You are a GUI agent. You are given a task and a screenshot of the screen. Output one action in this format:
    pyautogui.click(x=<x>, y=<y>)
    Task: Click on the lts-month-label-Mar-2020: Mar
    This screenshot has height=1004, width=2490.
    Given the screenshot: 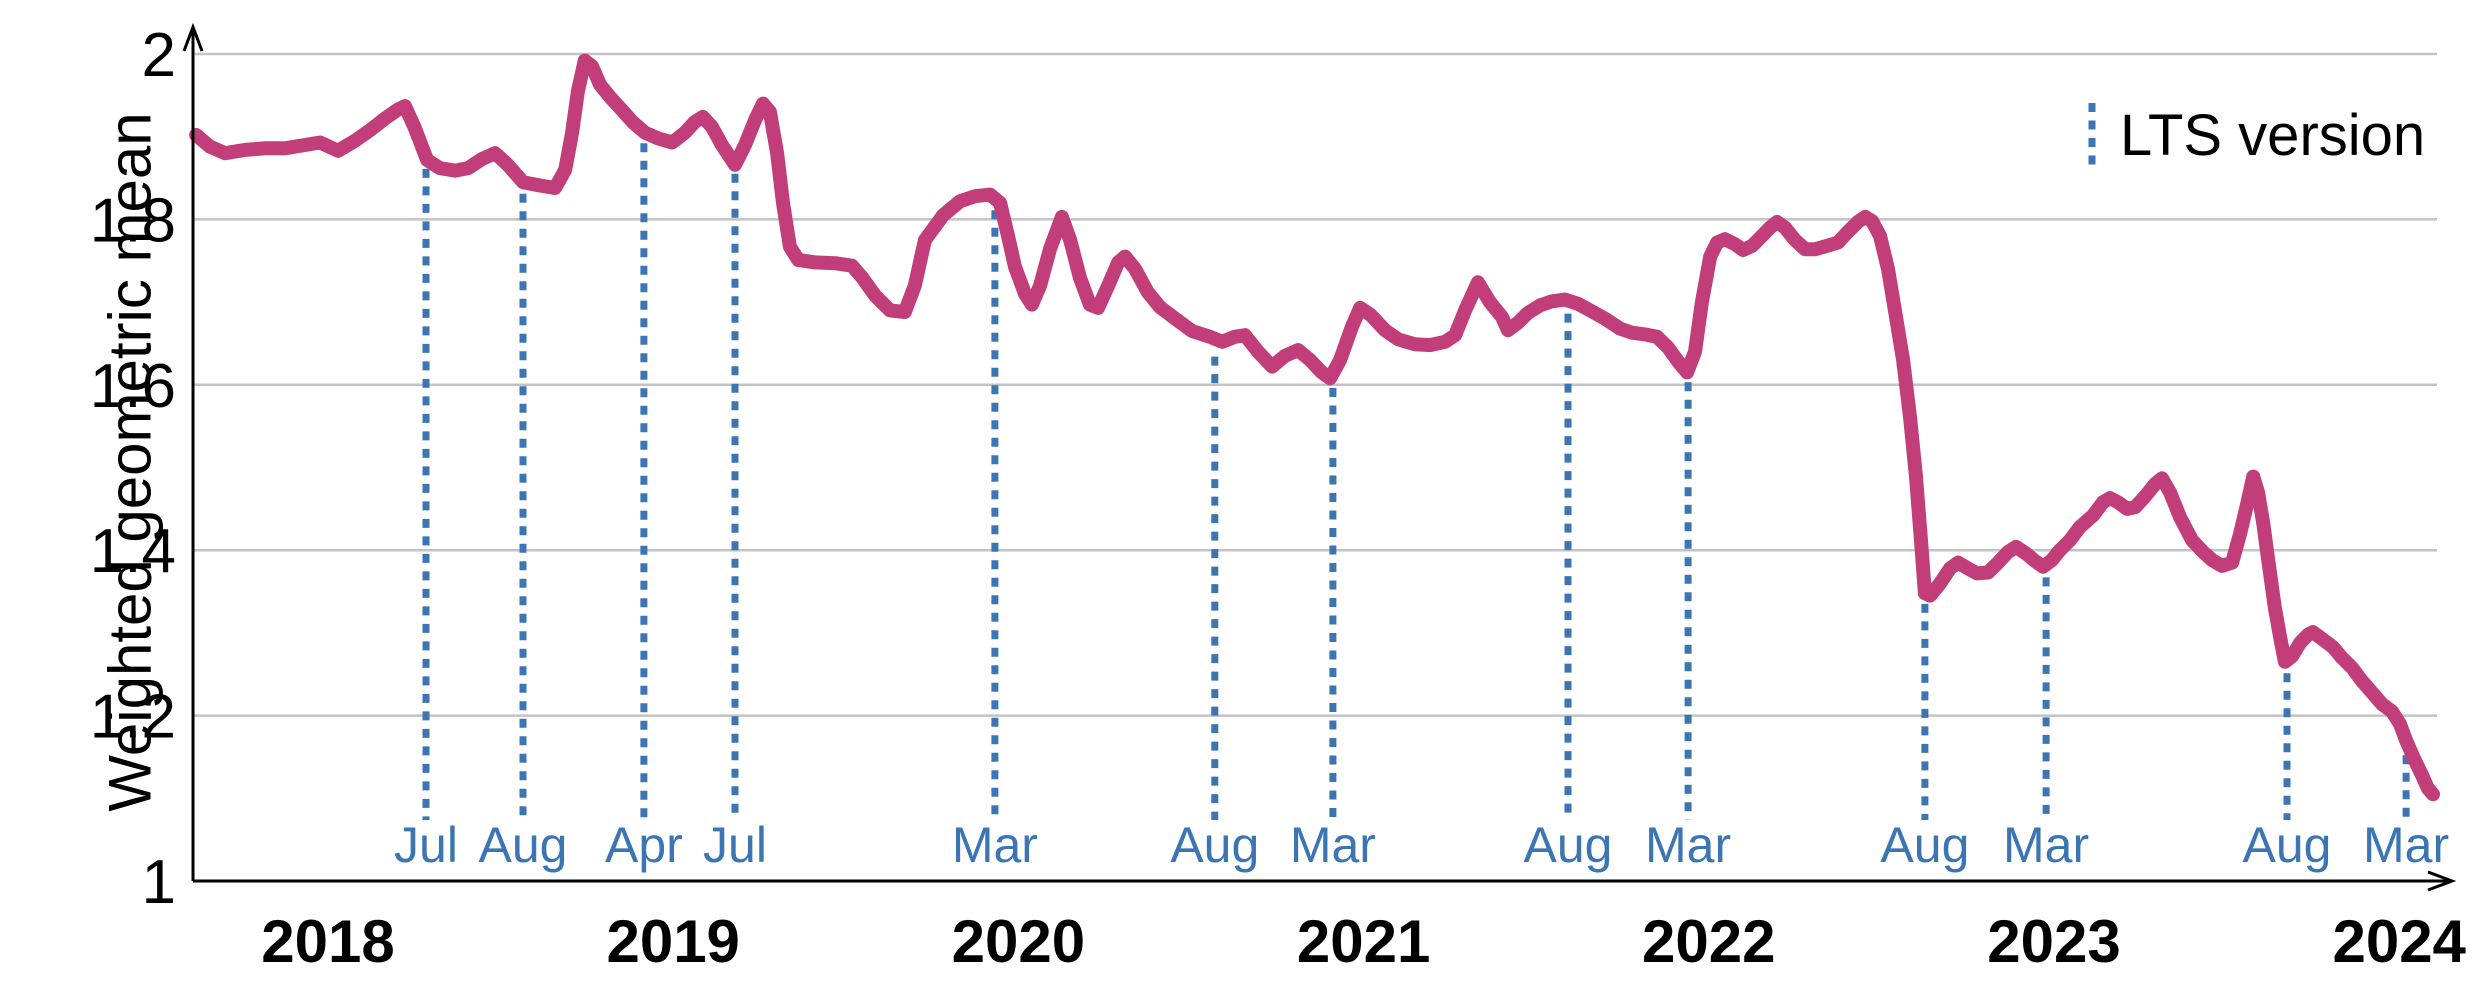 What is the action you would take?
    pyautogui.click(x=1333, y=845)
    